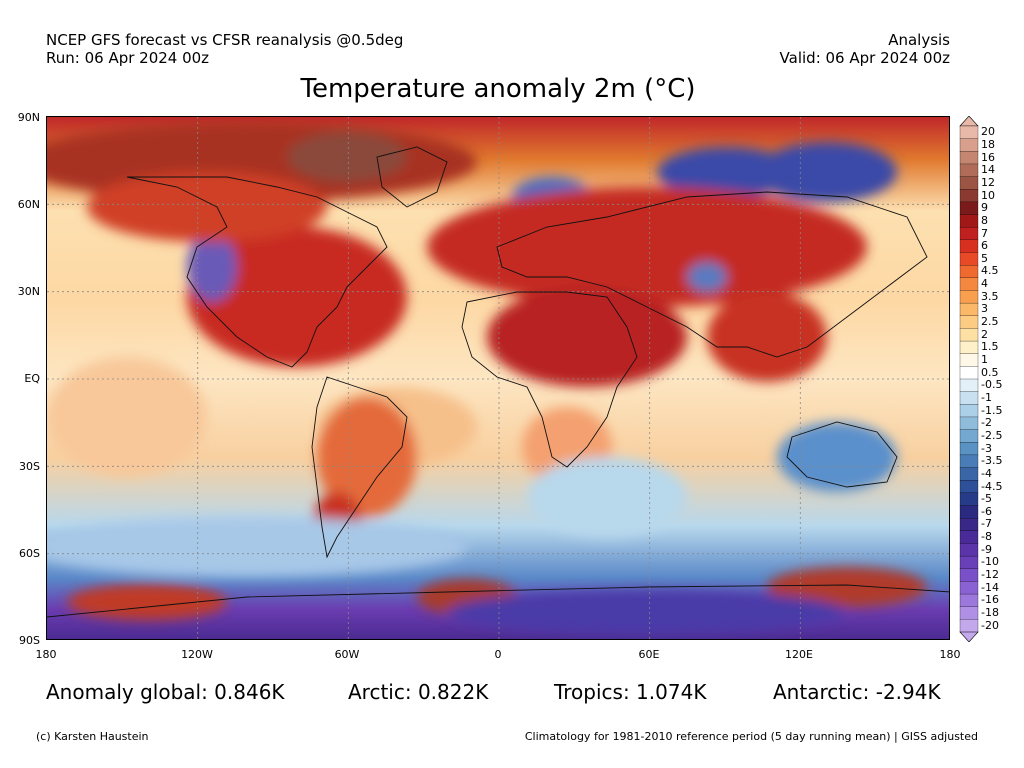  I want to click on colorbar-tick-label: 12, so click(988, 182).